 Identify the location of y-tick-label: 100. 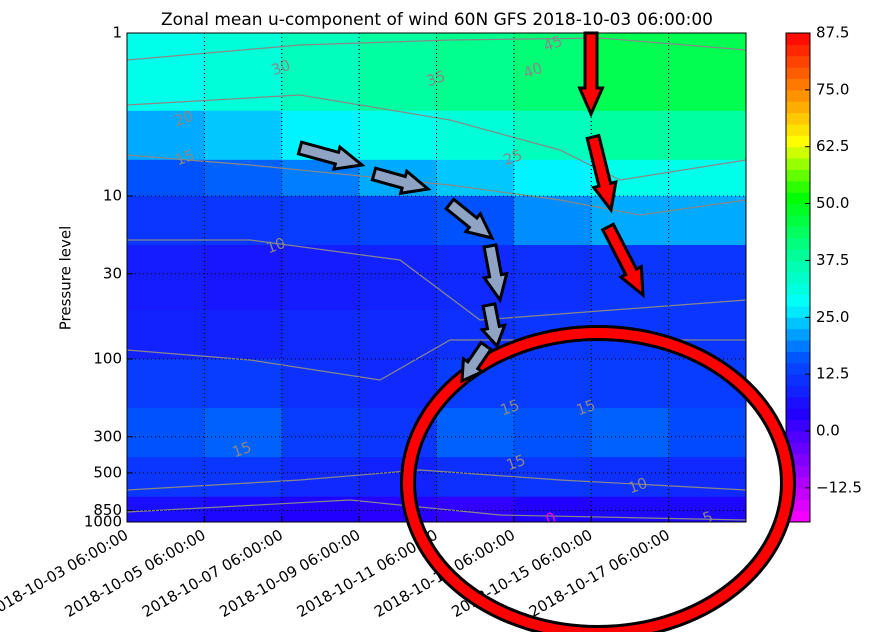
(107, 359).